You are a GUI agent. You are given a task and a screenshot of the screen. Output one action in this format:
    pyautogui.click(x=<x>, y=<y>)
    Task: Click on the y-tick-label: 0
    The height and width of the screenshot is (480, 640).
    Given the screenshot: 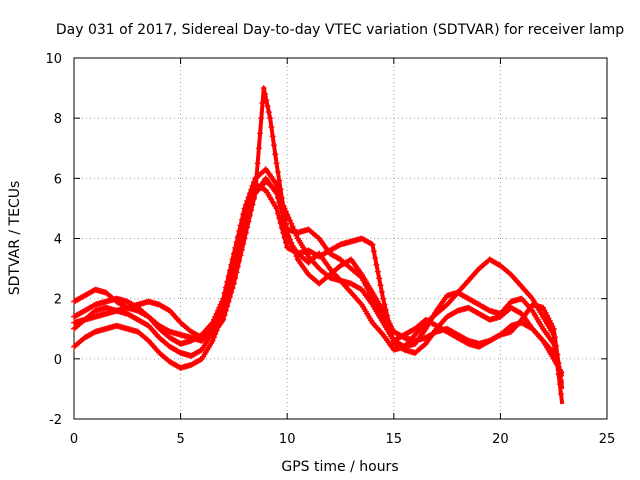 What is the action you would take?
    pyautogui.click(x=58, y=360)
    